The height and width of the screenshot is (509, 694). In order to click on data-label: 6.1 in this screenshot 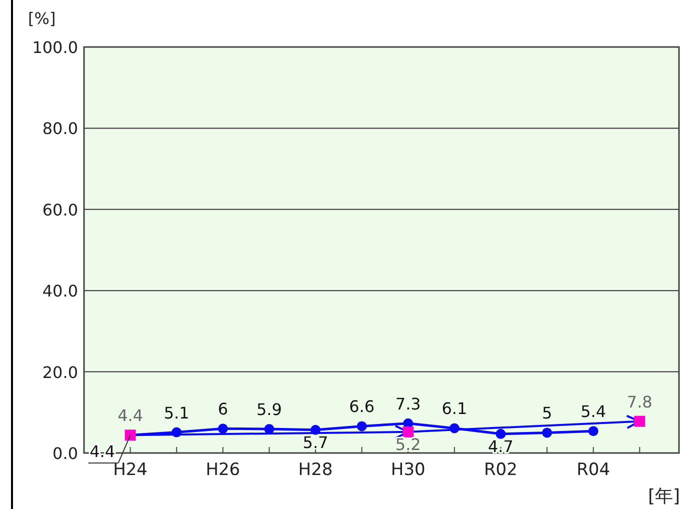, I will do `click(455, 408)`.